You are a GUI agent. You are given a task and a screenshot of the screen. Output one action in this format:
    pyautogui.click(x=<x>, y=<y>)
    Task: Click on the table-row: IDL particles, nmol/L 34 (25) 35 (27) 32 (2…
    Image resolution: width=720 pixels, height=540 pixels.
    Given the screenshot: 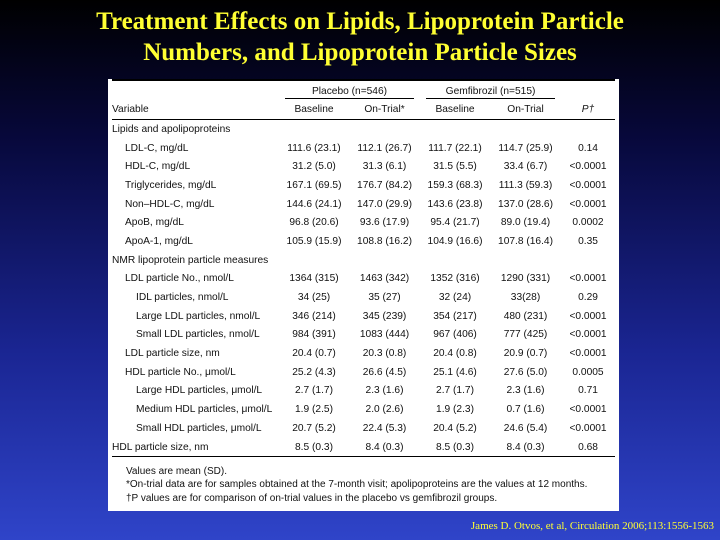 What is the action you would take?
    pyautogui.click(x=363, y=297)
    